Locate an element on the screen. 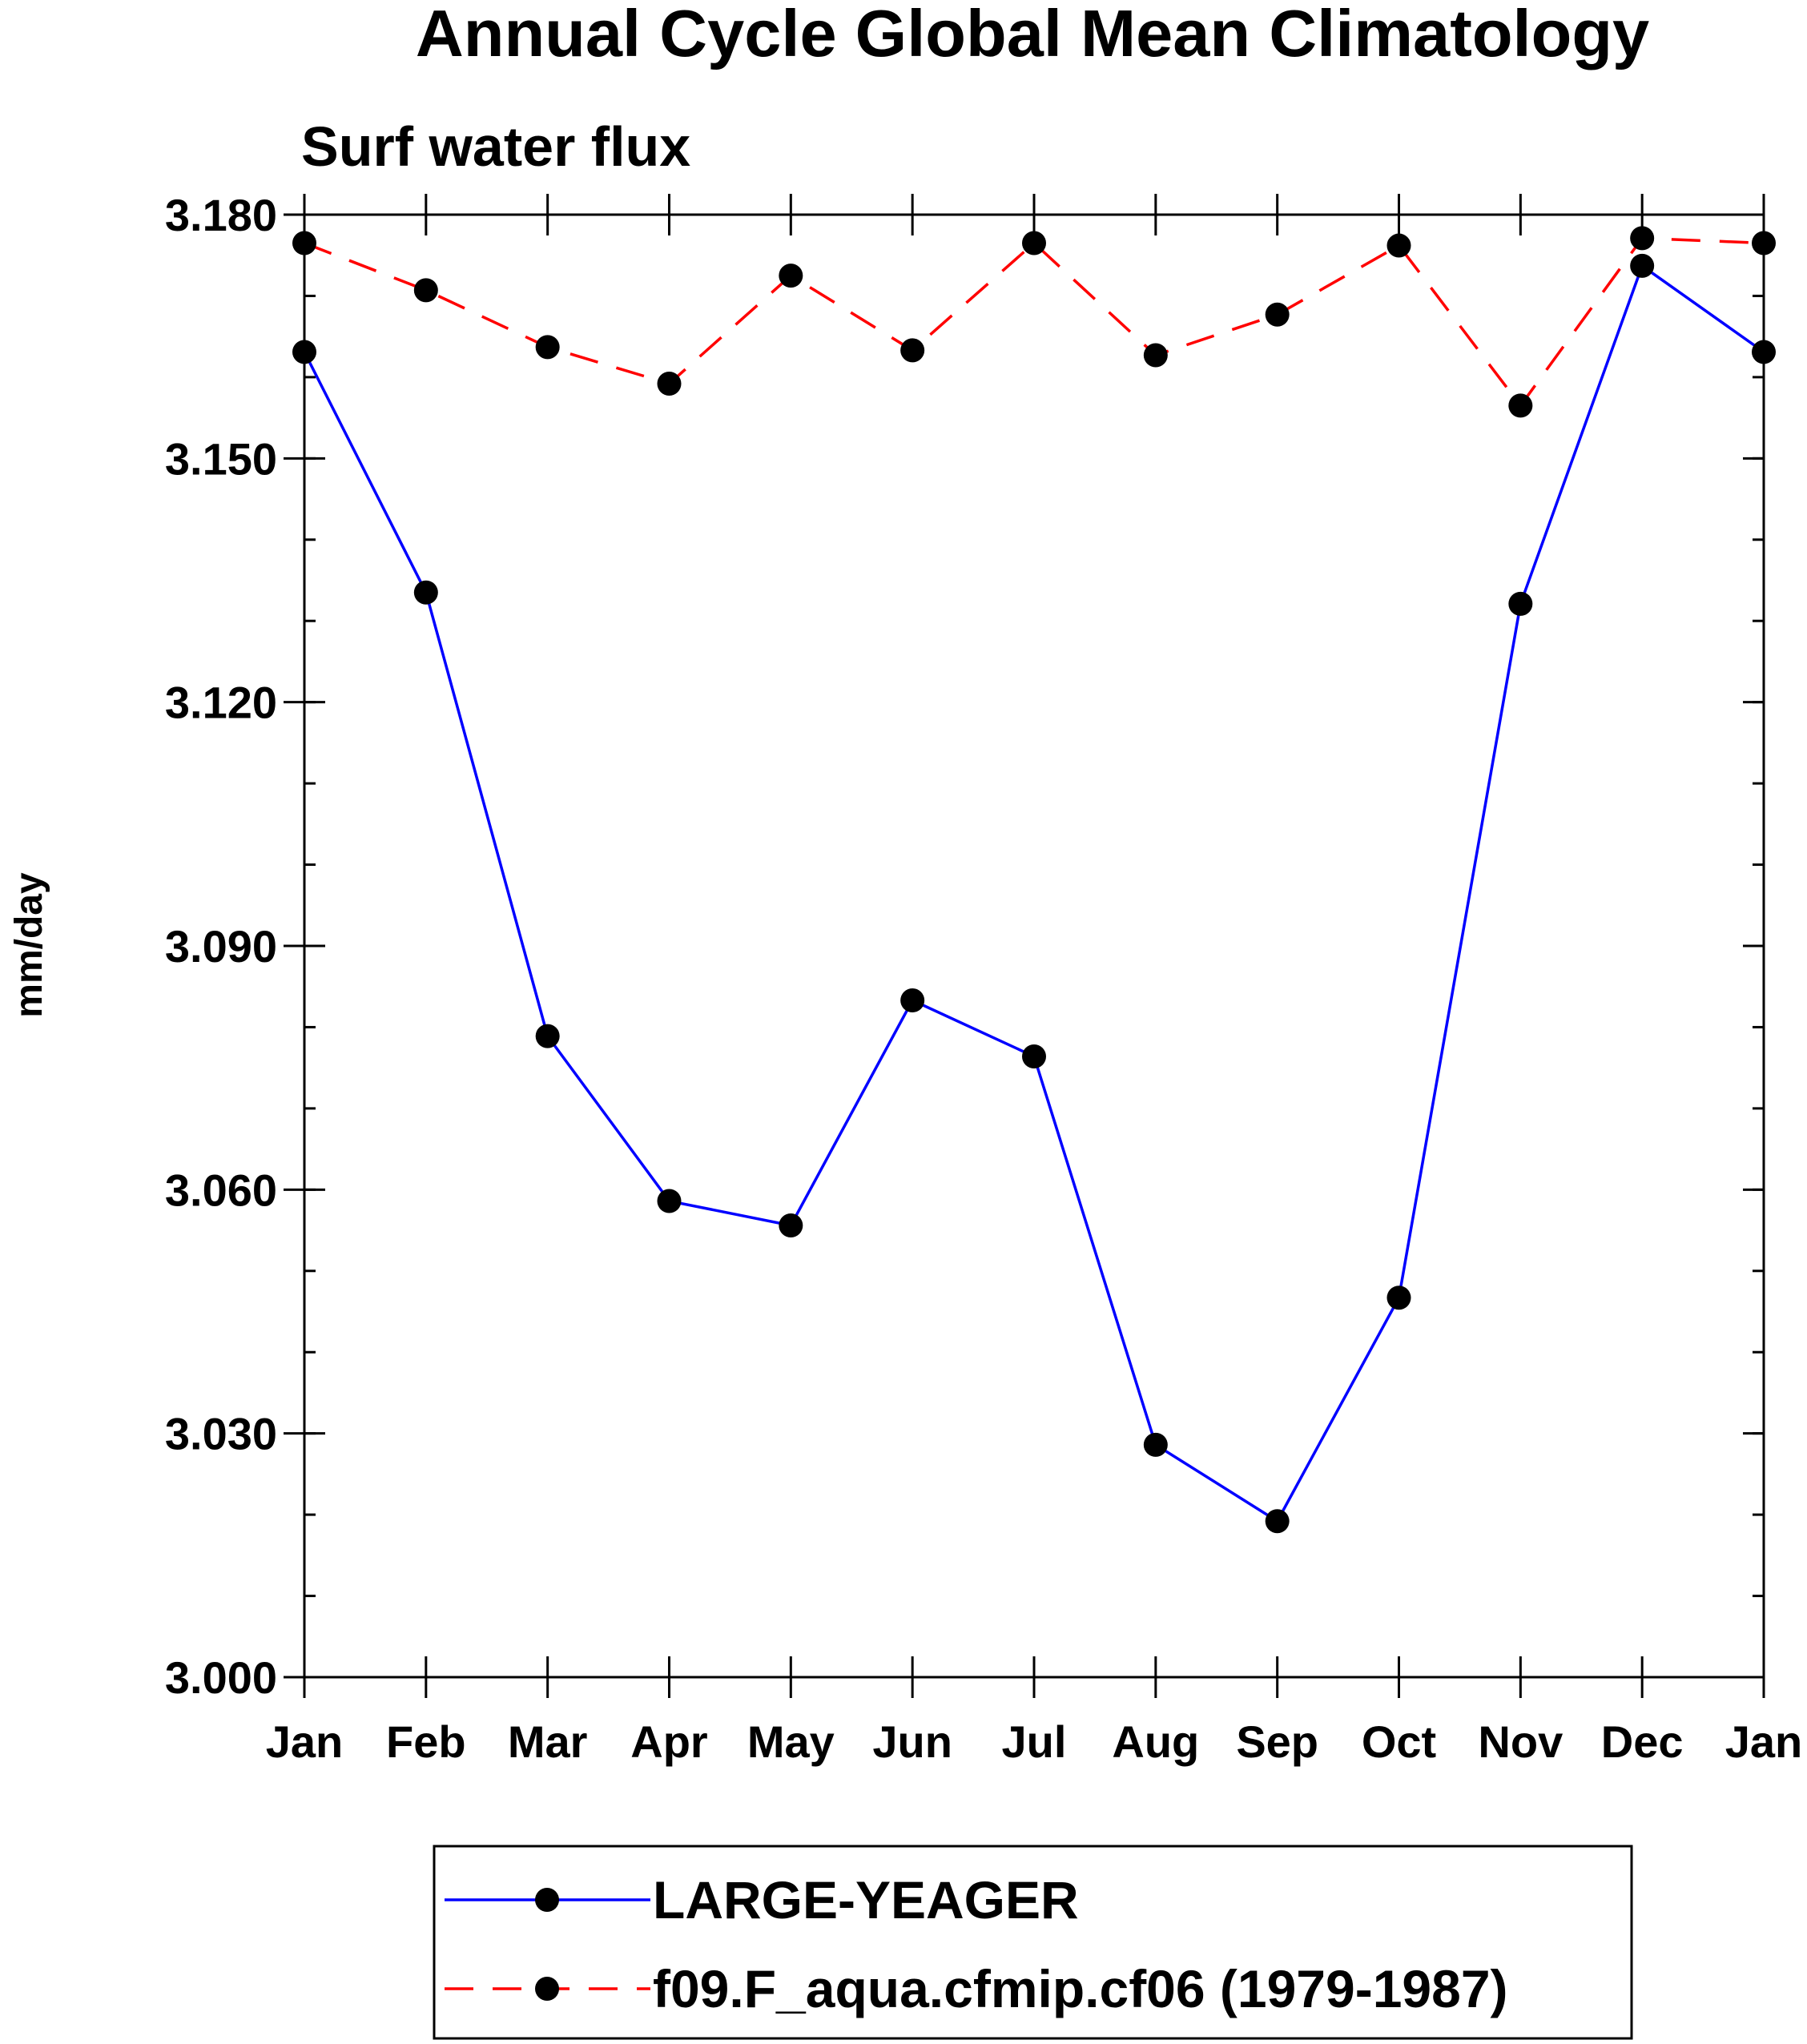 The height and width of the screenshot is (2044, 1807). y-tick-label: 3.120 is located at coordinates (221, 703).